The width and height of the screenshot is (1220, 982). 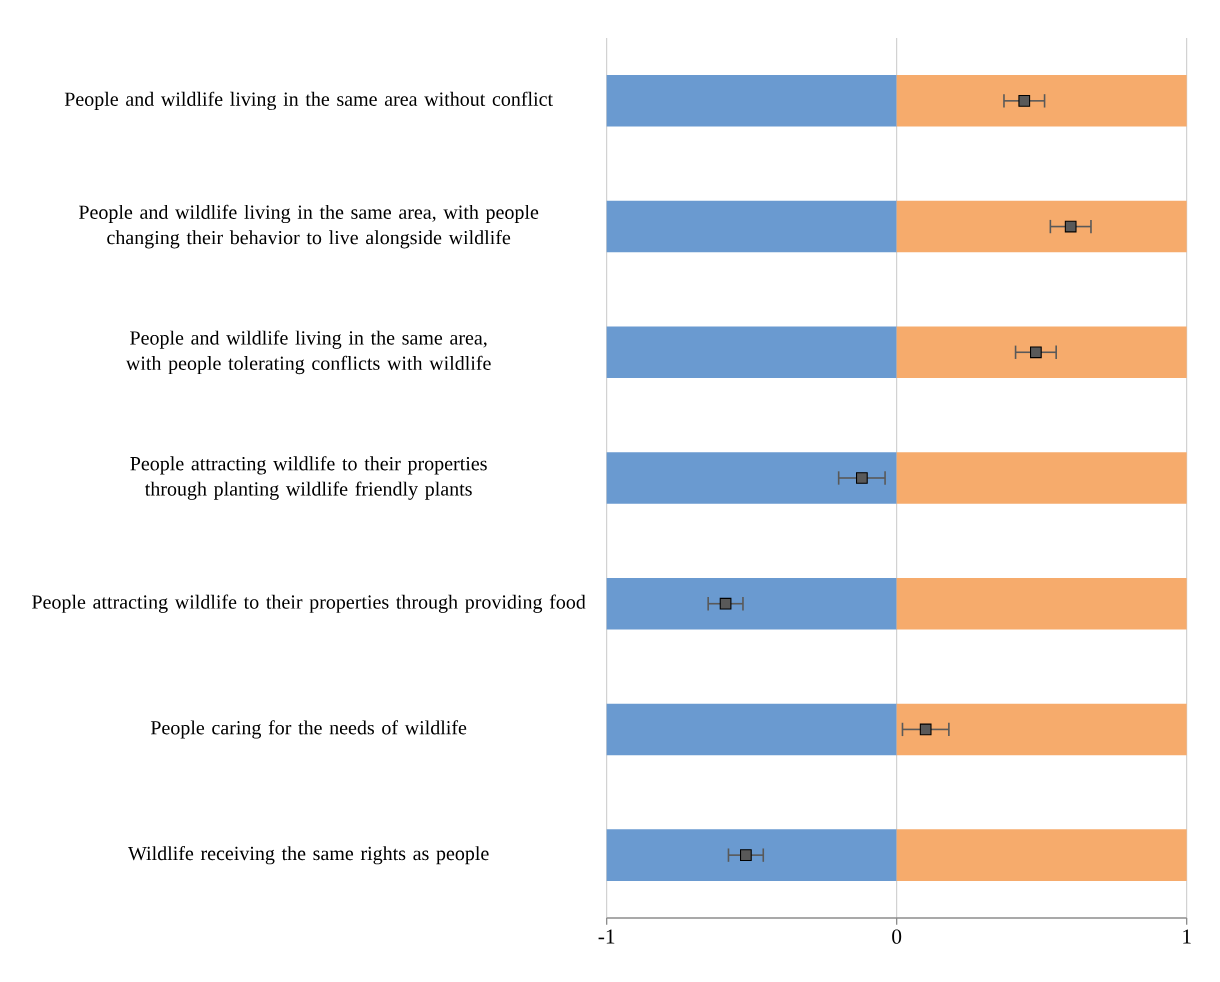 What do you see at coordinates (308, 352) in the screenshot?
I see `y-tick-label: People and wildlife living in the same area, with people tolerating conflicts with wildlife` at bounding box center [308, 352].